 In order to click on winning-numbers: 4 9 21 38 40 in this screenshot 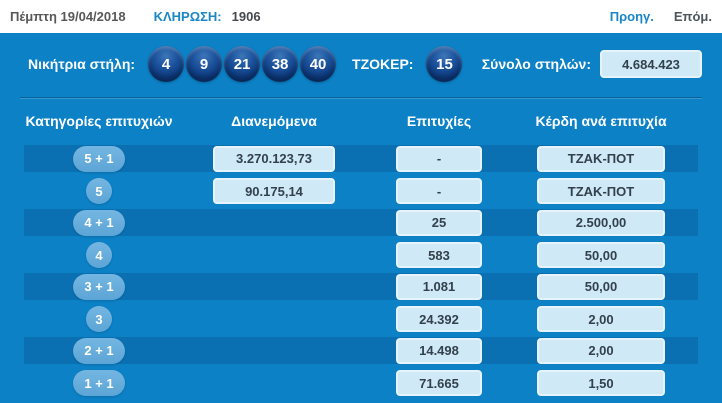, I will do `click(242, 64)`.